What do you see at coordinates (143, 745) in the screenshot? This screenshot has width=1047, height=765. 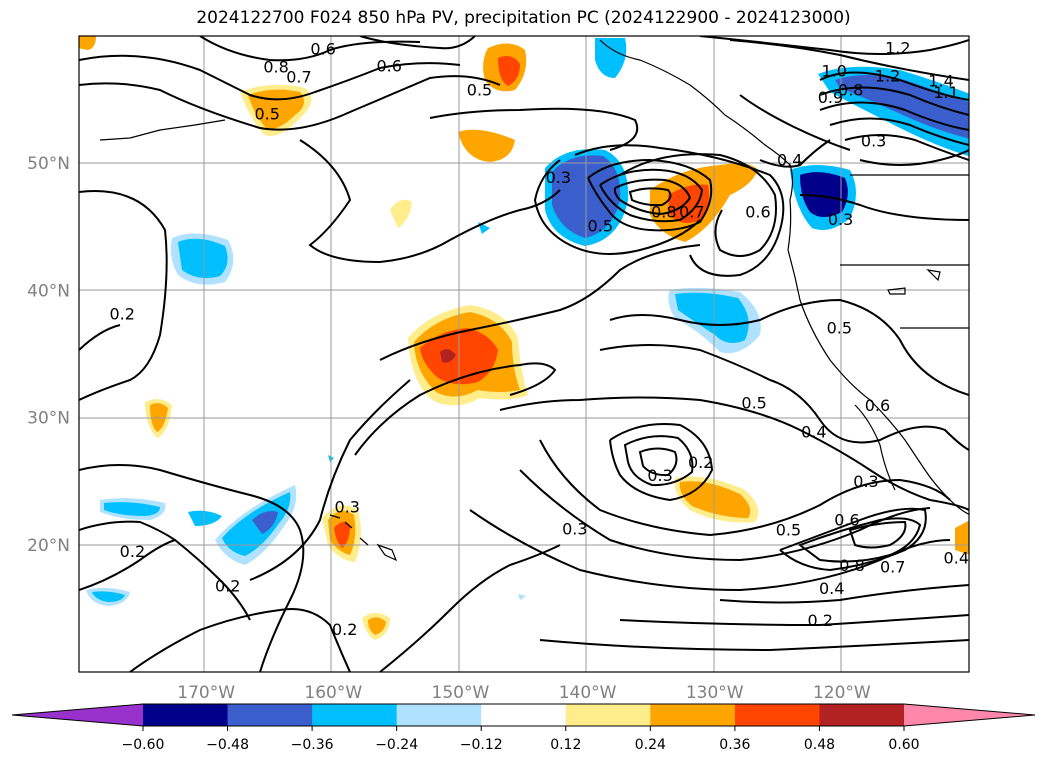 I see `colorbar-tick-label: −0.60` at bounding box center [143, 745].